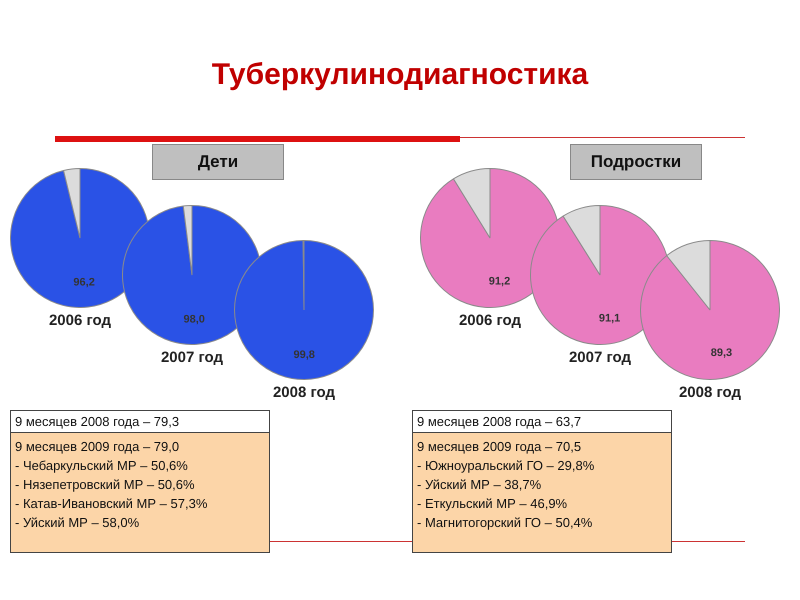 The width and height of the screenshot is (800, 600). What do you see at coordinates (218, 162) in the screenshot?
I see `text: Дети` at bounding box center [218, 162].